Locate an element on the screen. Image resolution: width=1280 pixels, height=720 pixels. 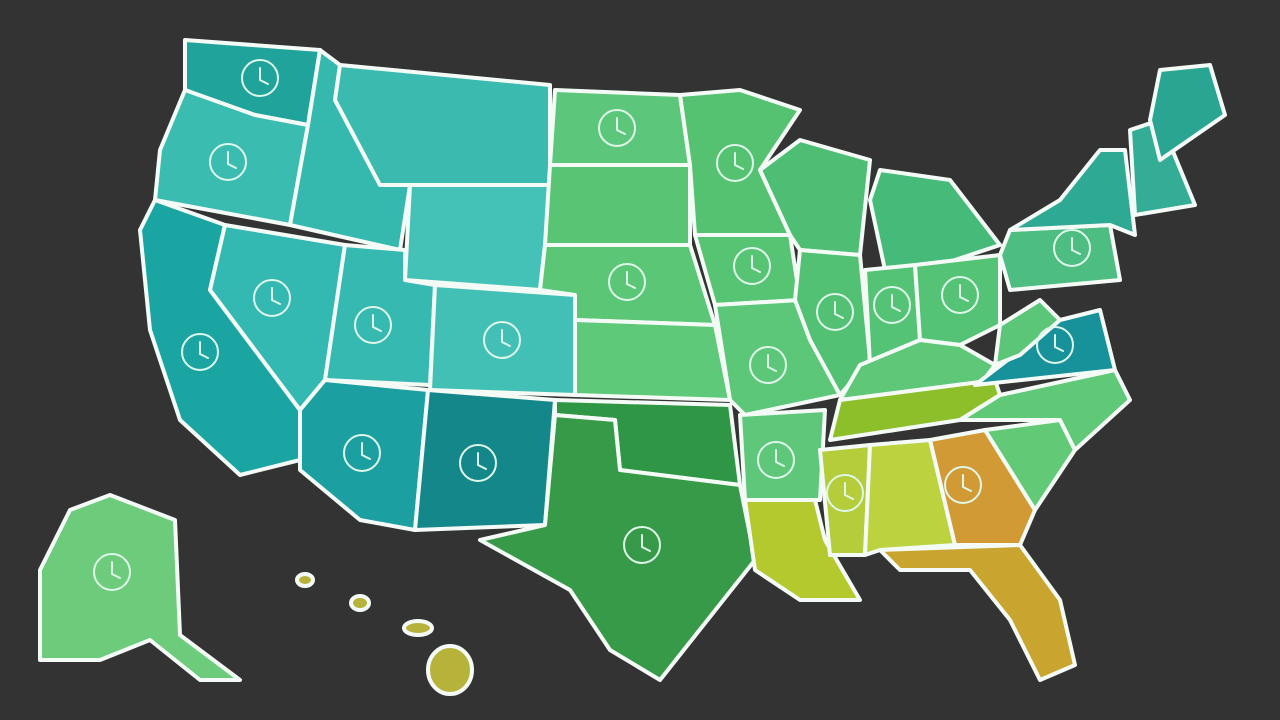
west-virginia is located at coordinates (1027, 332).